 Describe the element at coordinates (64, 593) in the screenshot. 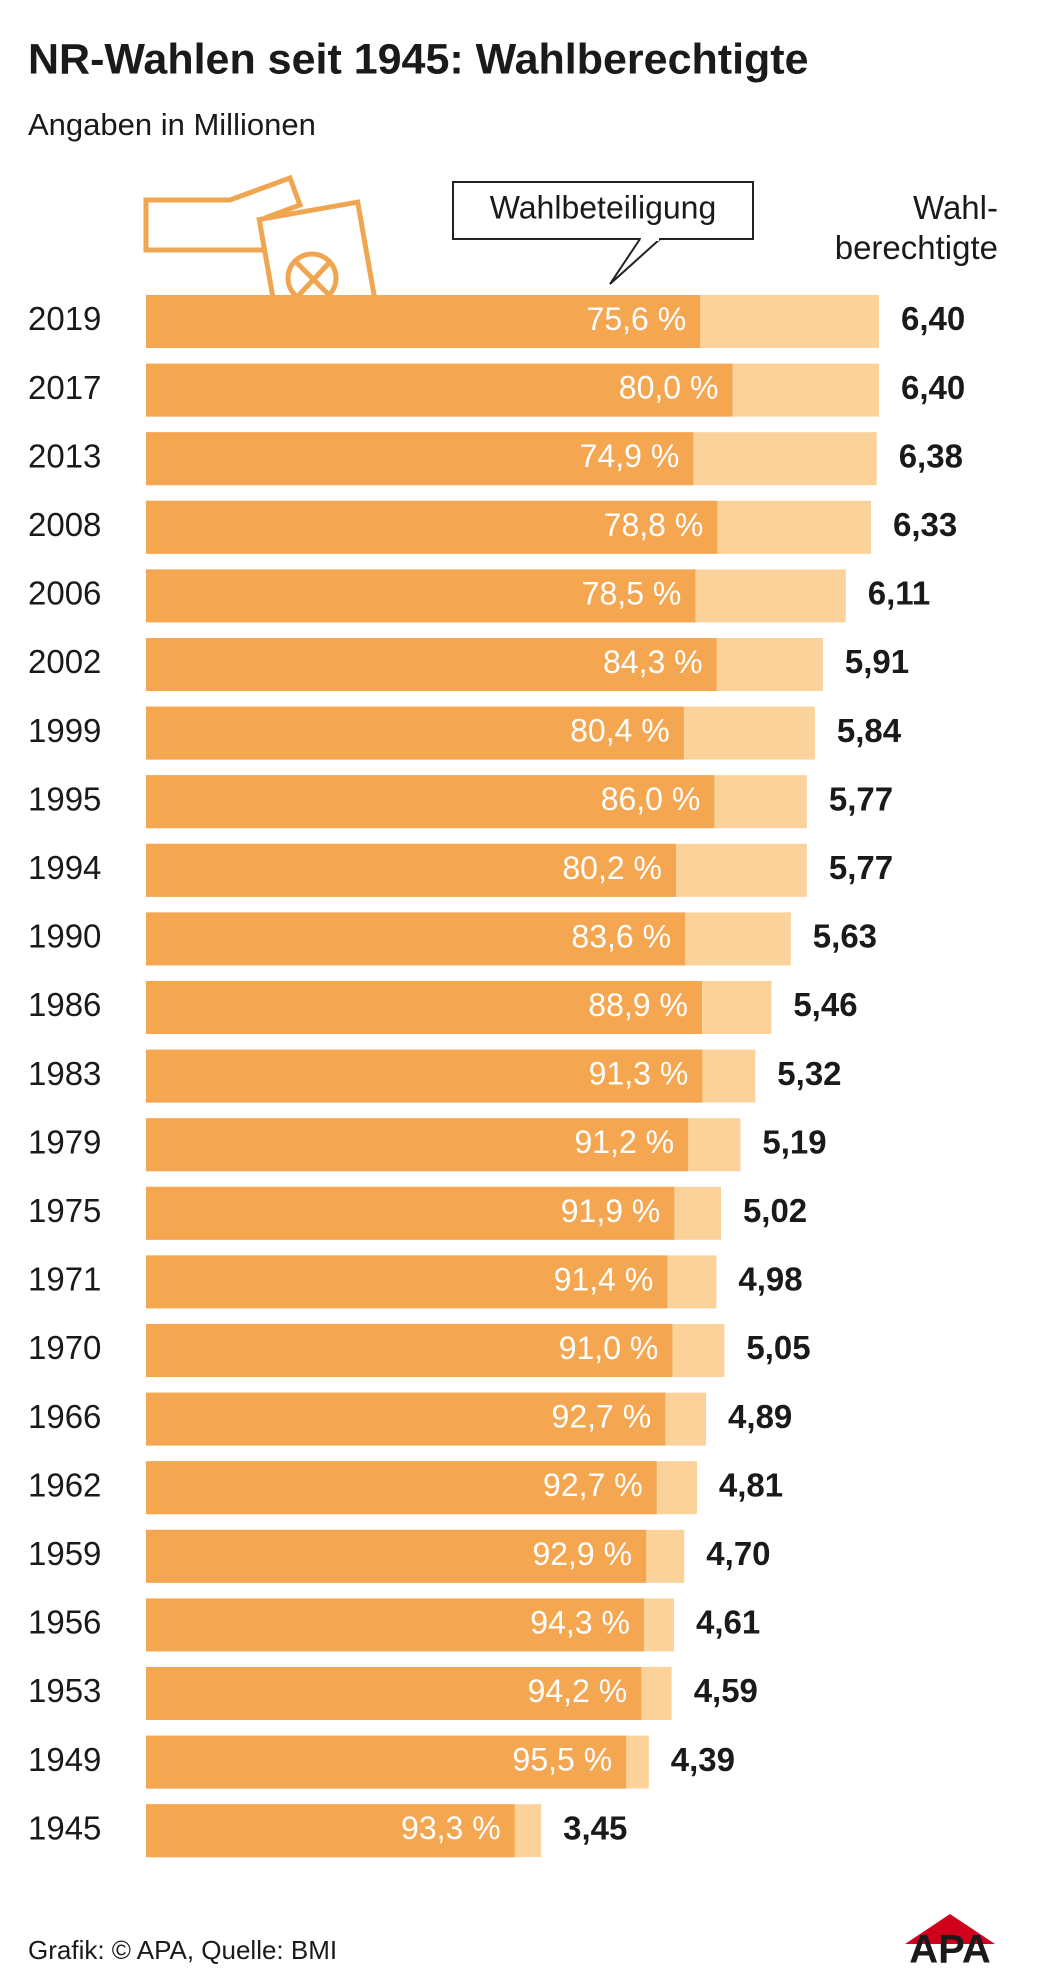

I see `y-tick-label: 2006` at that location.